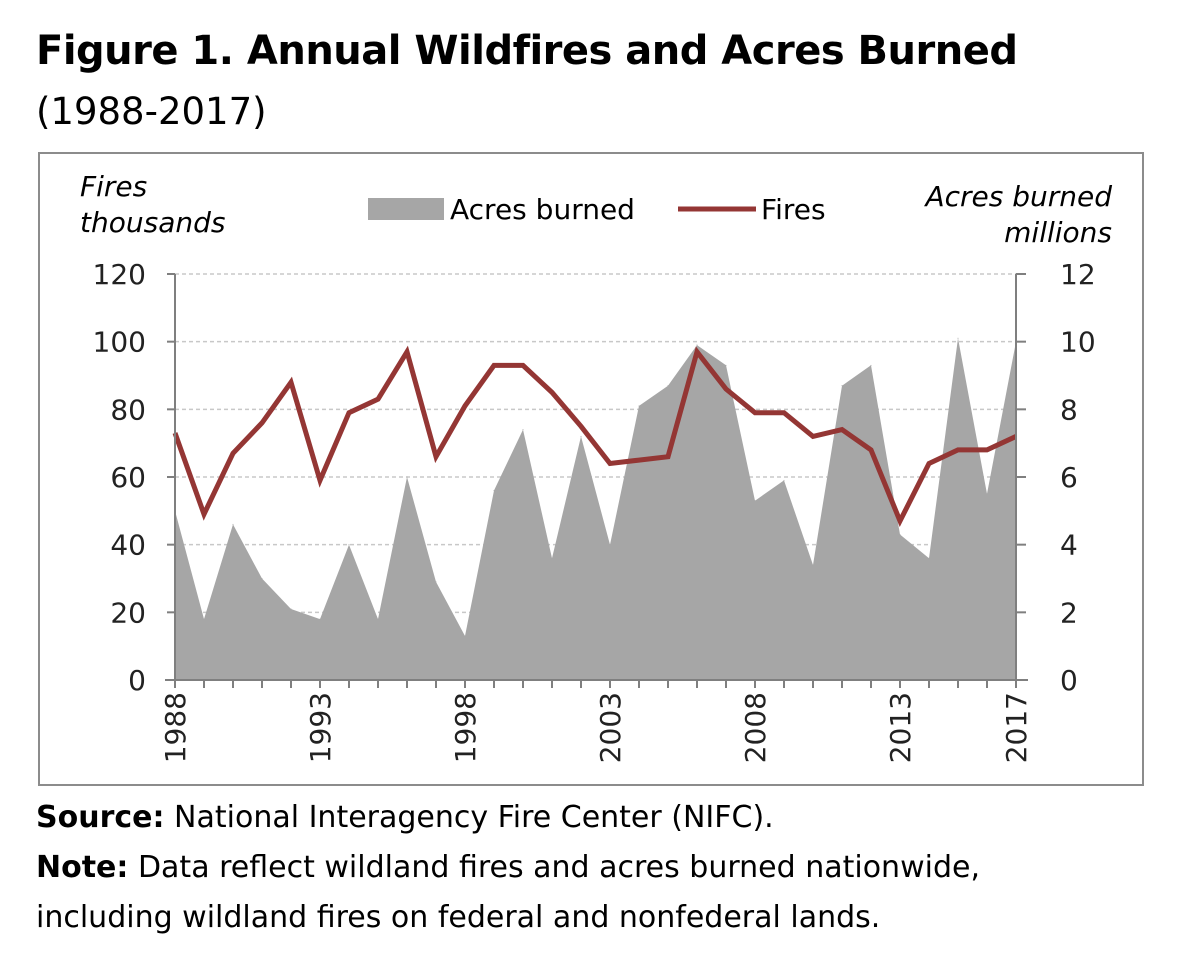 Image resolution: width=1200 pixels, height=972 pixels. Describe the element at coordinates (1078, 274) in the screenshot. I see `right-tick-label: 12` at that location.